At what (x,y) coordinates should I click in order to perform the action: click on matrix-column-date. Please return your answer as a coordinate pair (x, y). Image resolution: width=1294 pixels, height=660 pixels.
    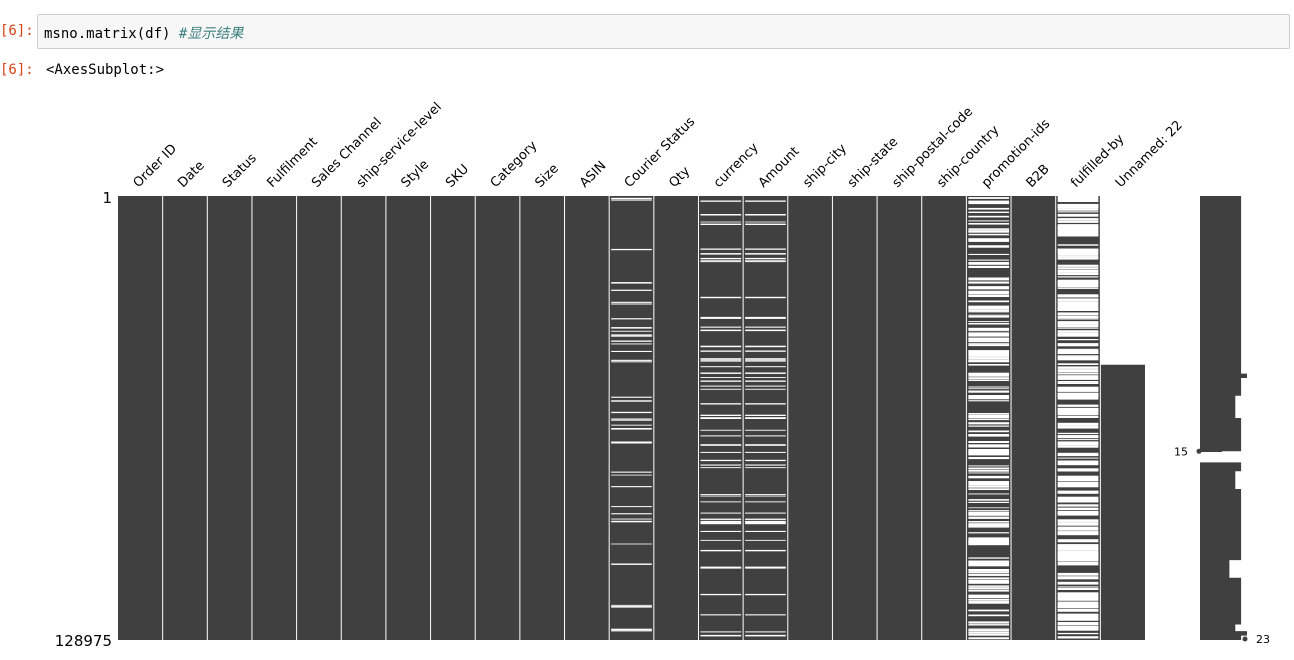
    Looking at the image, I should click on (185, 418).